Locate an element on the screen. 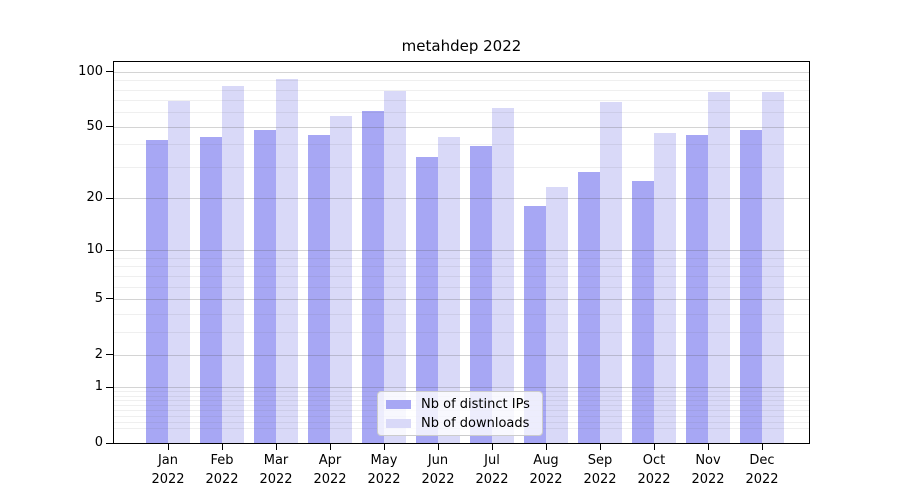  bar-downloads-nov is located at coordinates (719, 267).